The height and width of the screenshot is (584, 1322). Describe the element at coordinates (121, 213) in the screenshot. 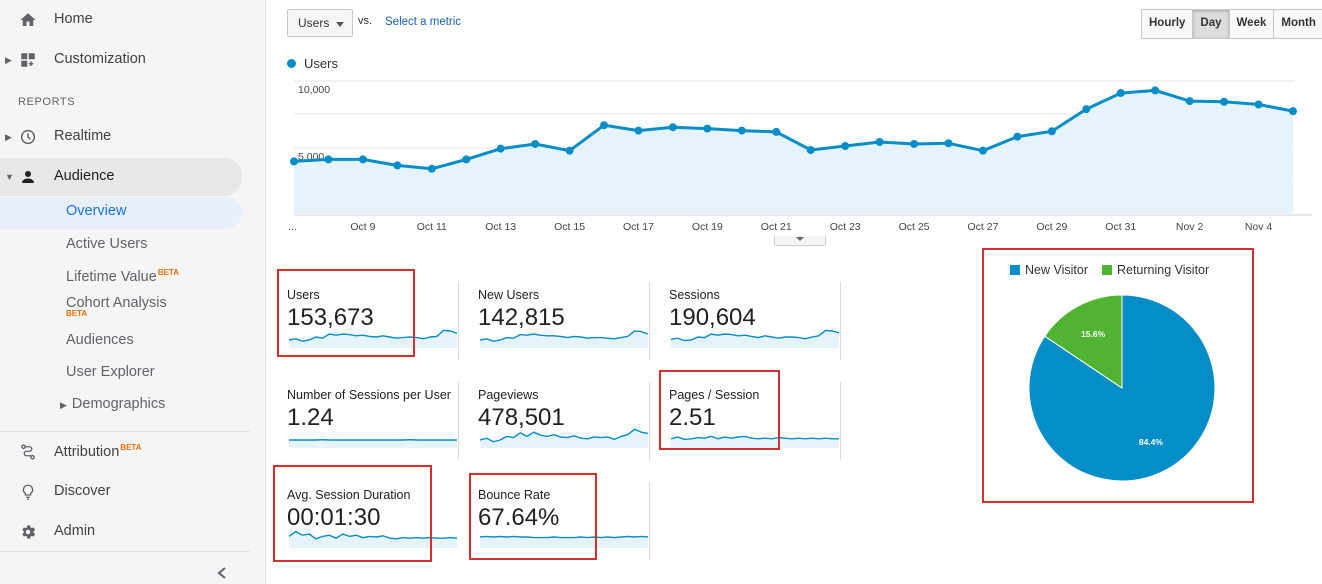

I see `sub-item-overview: Overview` at that location.